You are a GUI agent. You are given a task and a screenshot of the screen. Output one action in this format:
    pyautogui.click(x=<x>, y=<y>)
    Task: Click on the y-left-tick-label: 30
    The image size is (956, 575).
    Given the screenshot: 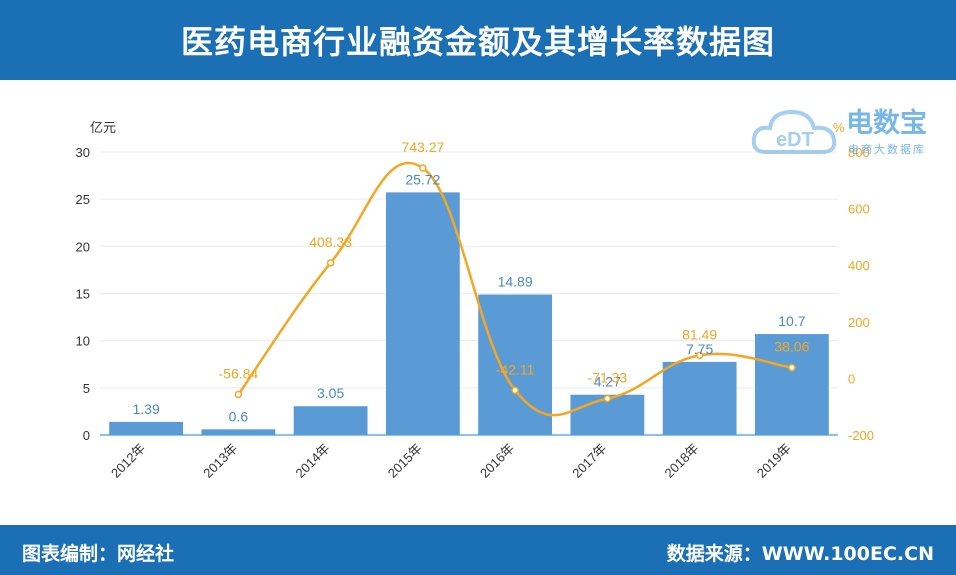 What is the action you would take?
    pyautogui.click(x=83, y=152)
    